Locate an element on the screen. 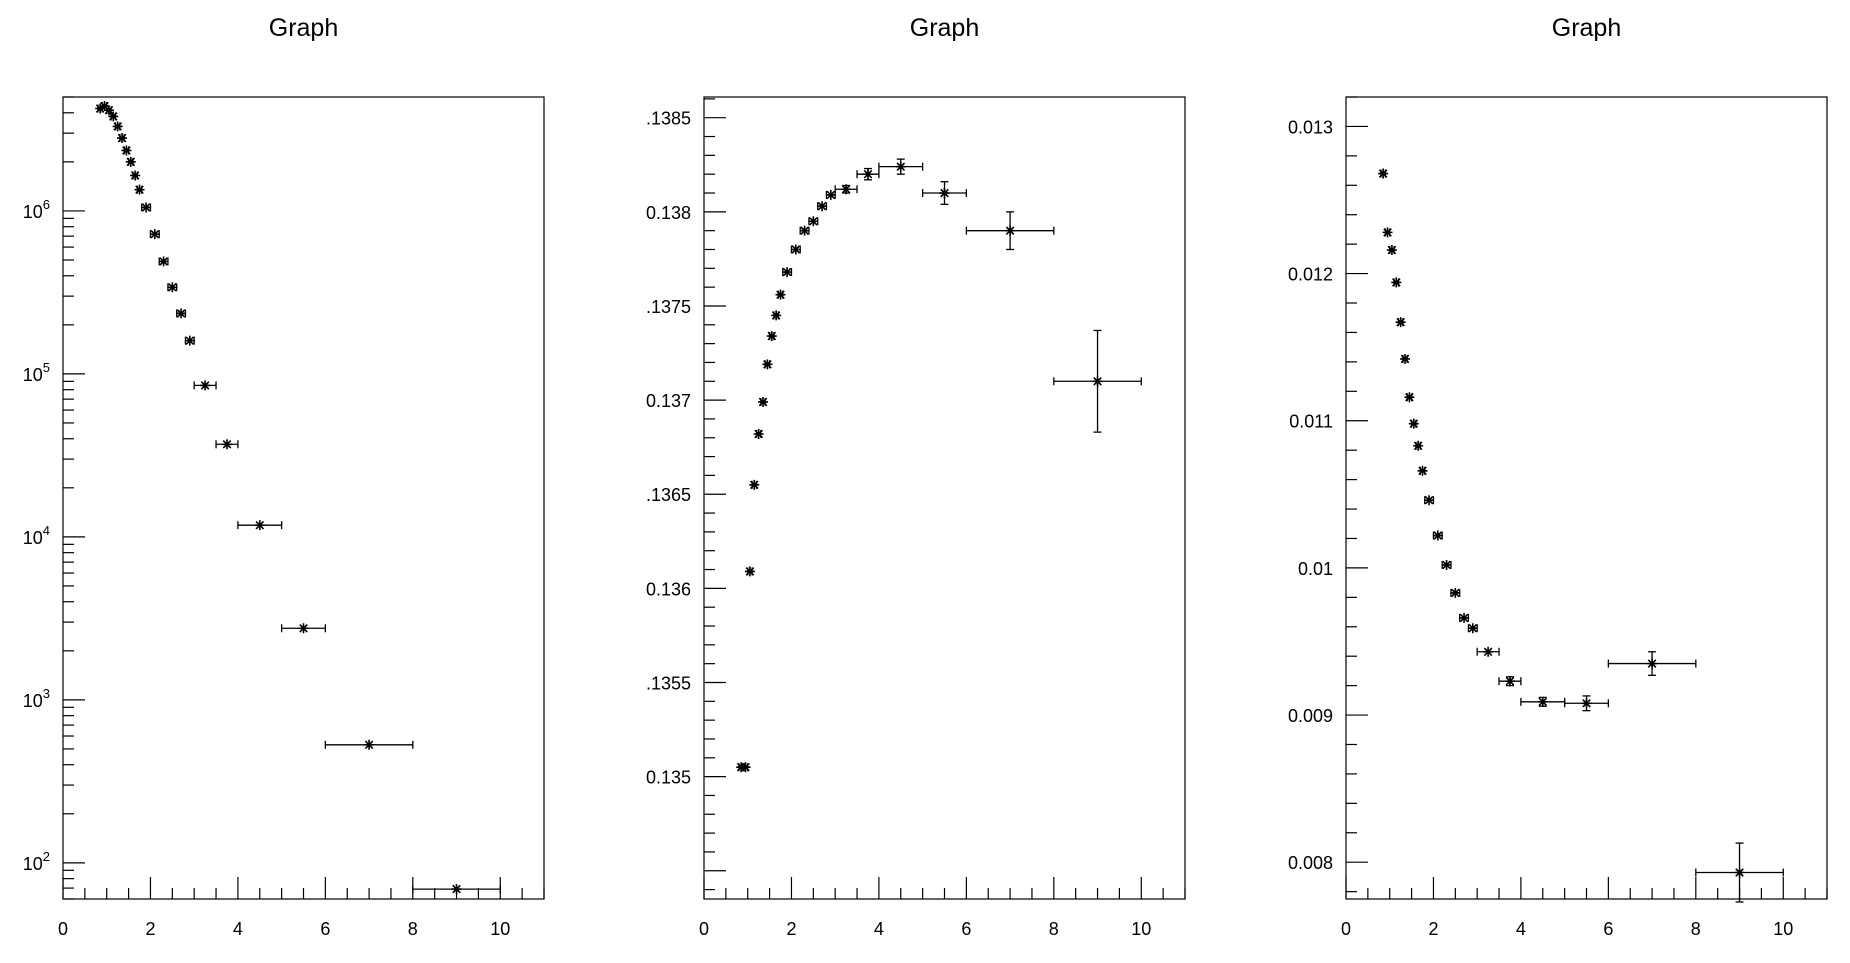  y-tick-label: 0.137 is located at coordinates (668, 401).